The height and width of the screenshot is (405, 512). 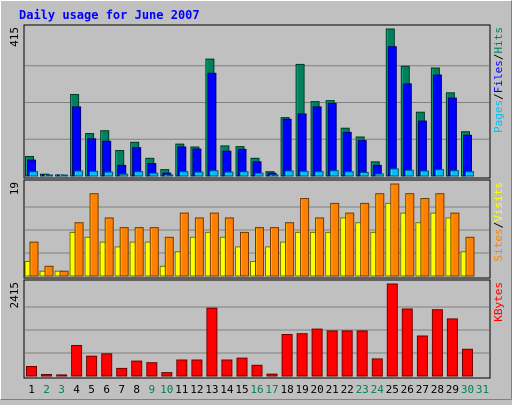 What do you see at coordinates (91, 389) in the screenshot?
I see `x-tick-day-5: 5` at bounding box center [91, 389].